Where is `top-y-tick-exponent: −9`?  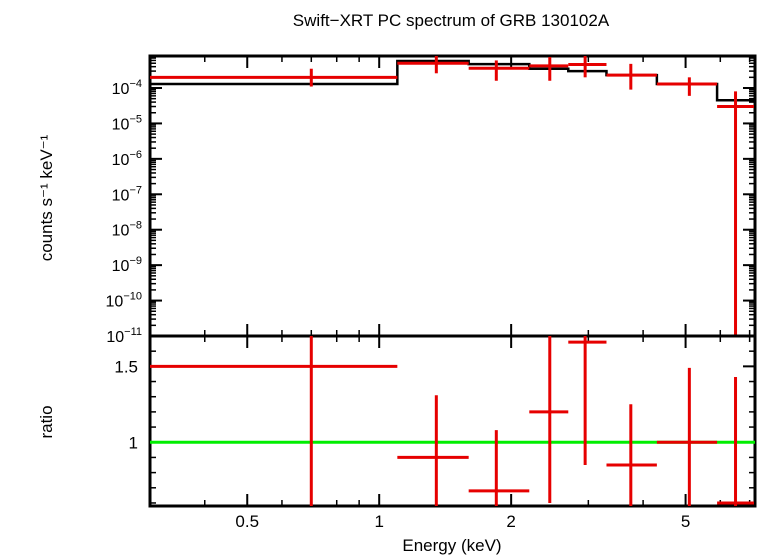 top-y-tick-exponent: −9 is located at coordinates (135, 261).